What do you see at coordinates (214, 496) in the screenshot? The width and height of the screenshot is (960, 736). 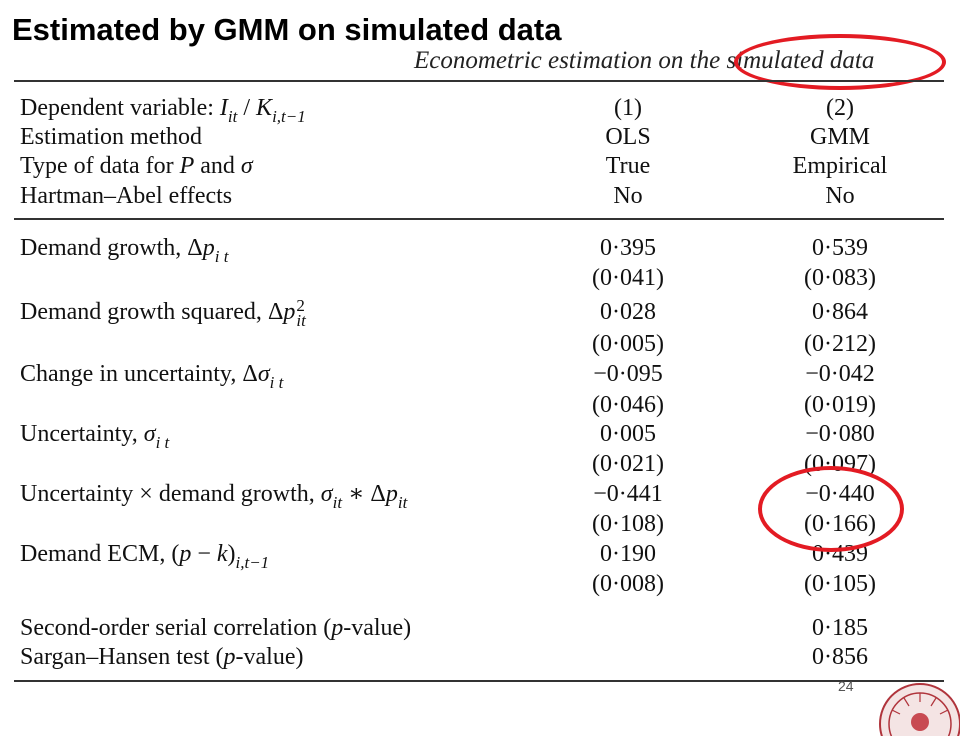 I see `row-label: Uncertainty × demand growth, σit ∗ Δpit` at bounding box center [214, 496].